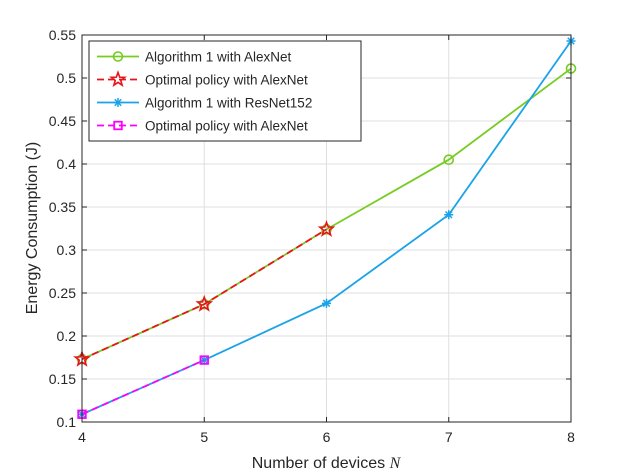  Describe the element at coordinates (571, 437) in the screenshot. I see `x-tick-label: 8` at that location.